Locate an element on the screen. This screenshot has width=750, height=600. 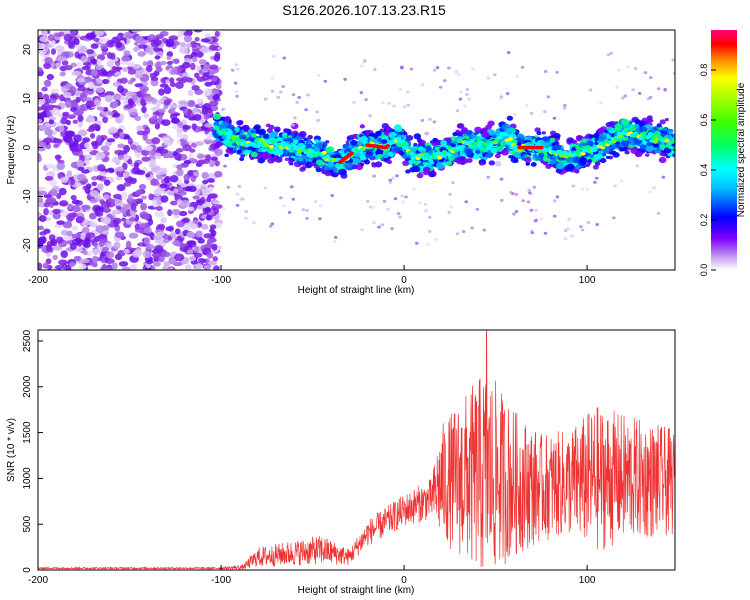
y-tick-label: 1500 is located at coordinates (27, 432).